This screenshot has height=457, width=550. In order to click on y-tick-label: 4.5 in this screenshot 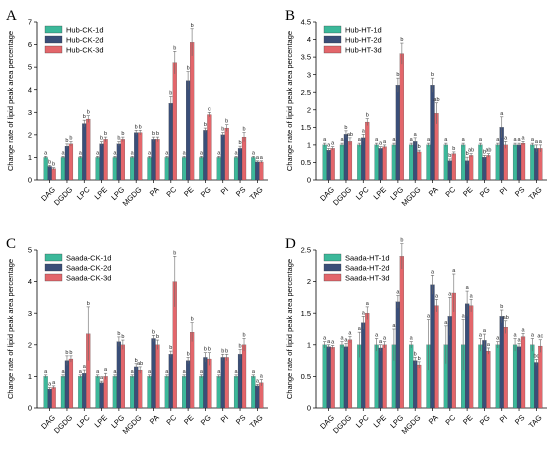, I will do `click(306, 22)`.